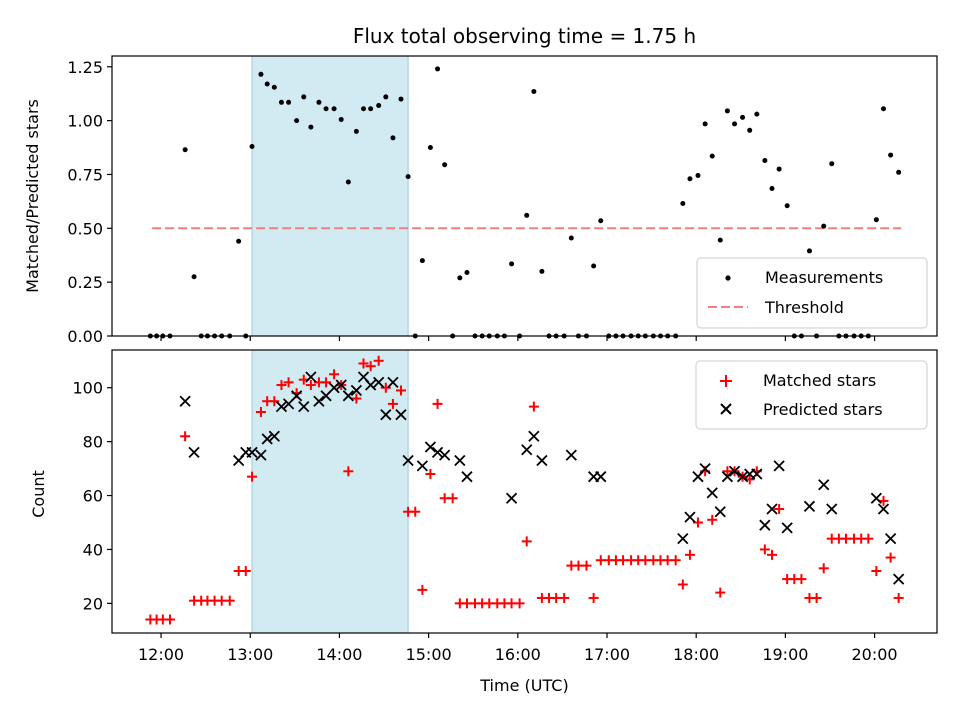 This screenshot has width=960, height=720. I want to click on bottom-y-axis-label: Count, so click(38, 494).